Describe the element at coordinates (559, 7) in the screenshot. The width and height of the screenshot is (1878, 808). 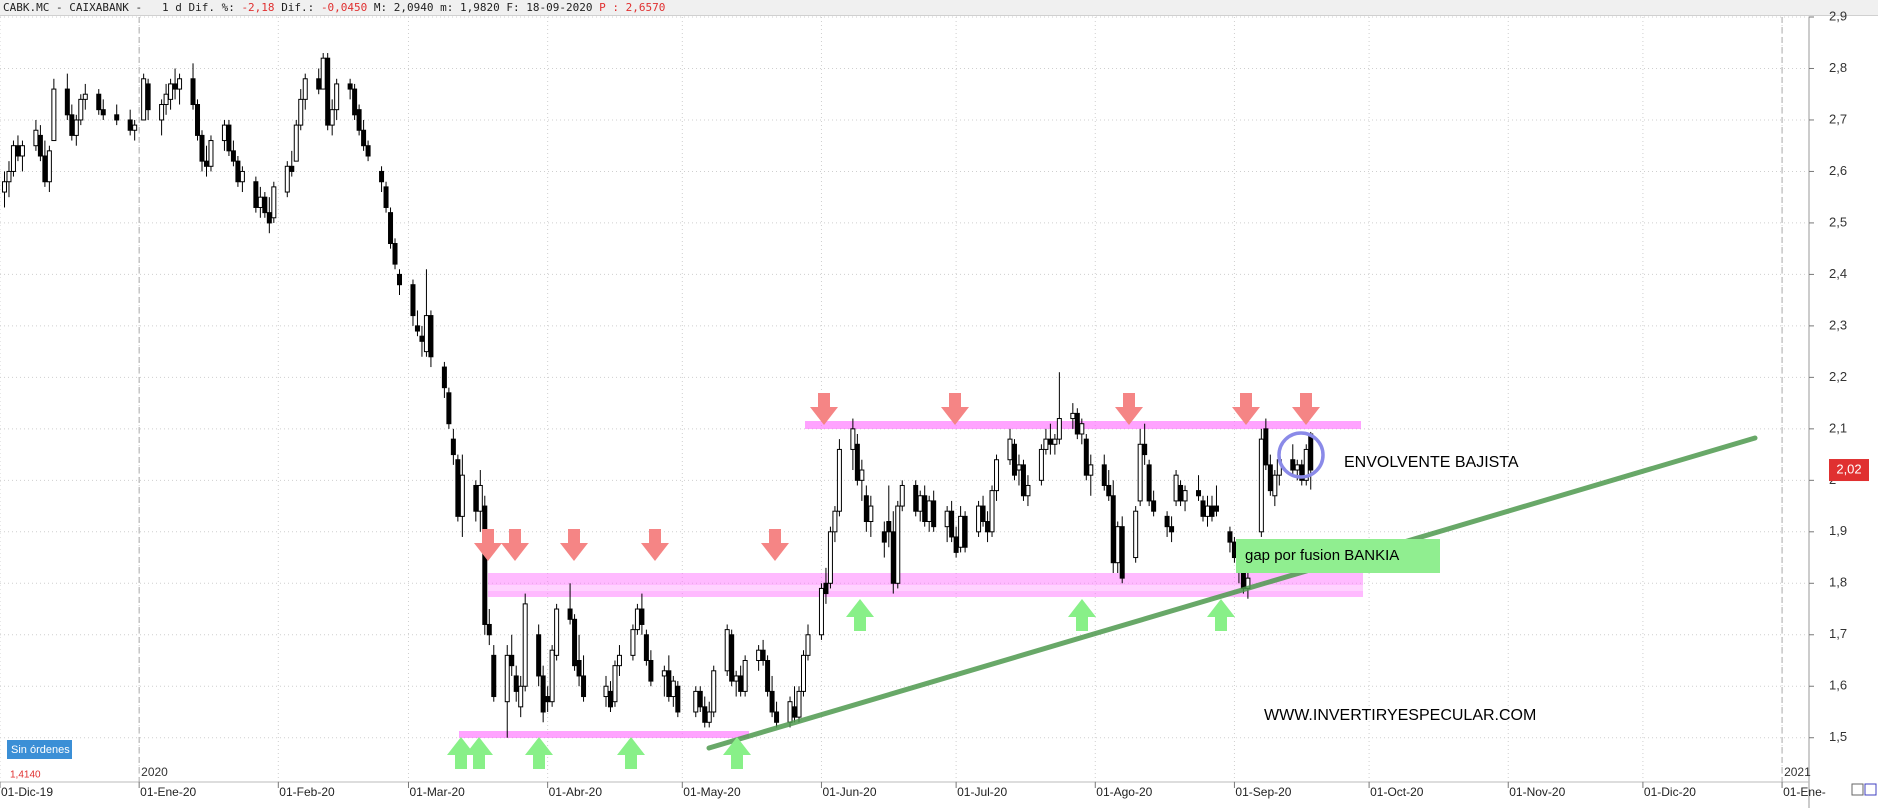
I see `field-value: 18-09-2020` at that location.